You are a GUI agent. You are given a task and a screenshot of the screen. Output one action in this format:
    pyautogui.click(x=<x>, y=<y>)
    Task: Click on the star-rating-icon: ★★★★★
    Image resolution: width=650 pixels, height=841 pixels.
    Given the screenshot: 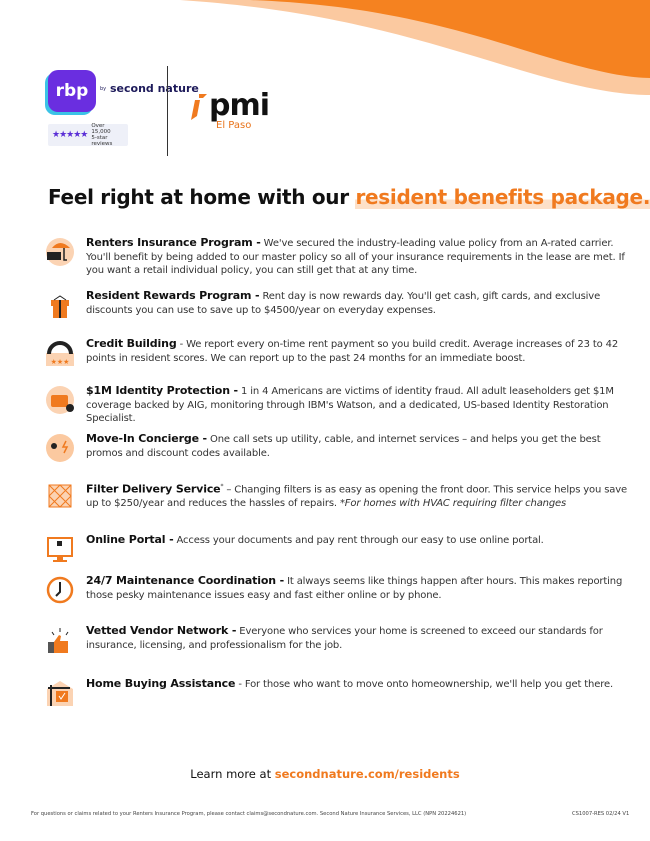 What is the action you would take?
    pyautogui.click(x=70, y=135)
    